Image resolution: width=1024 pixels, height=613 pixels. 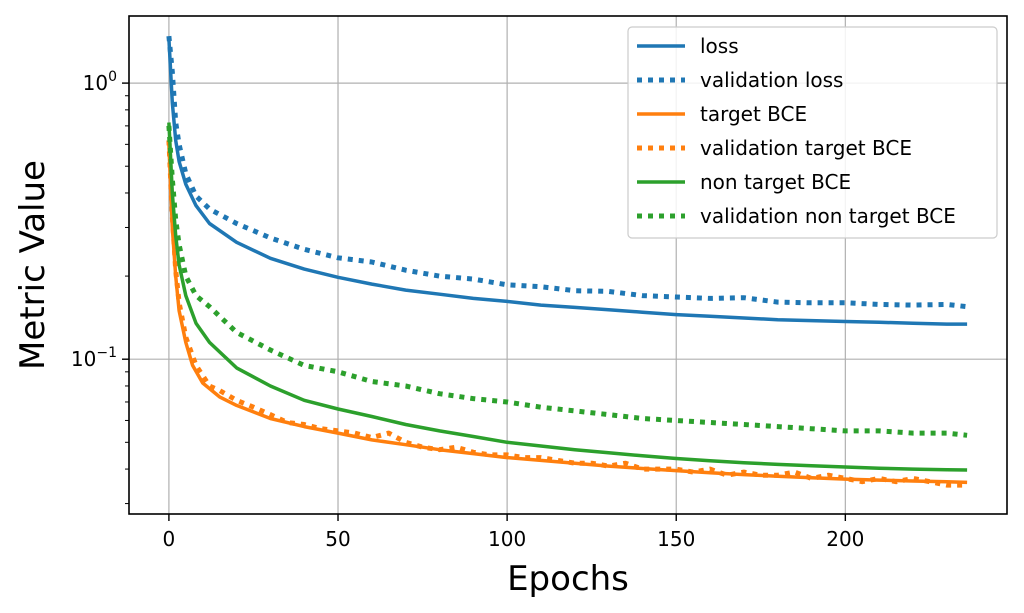 I want to click on y-tick-label: 10⁰, so click(x=100, y=82).